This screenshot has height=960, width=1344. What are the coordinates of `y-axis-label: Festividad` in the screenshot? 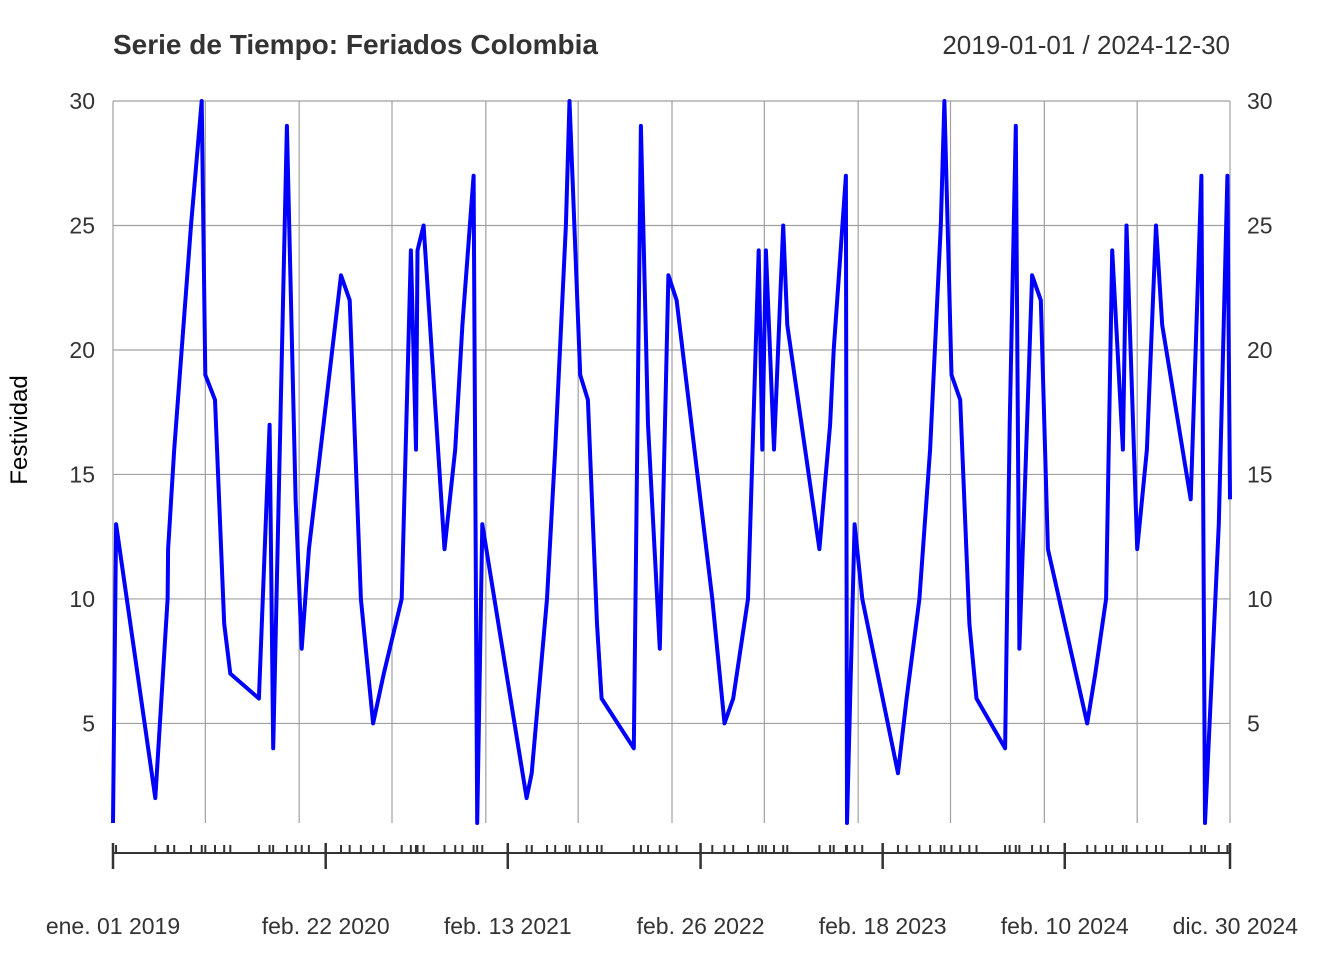 It's located at (19, 429).